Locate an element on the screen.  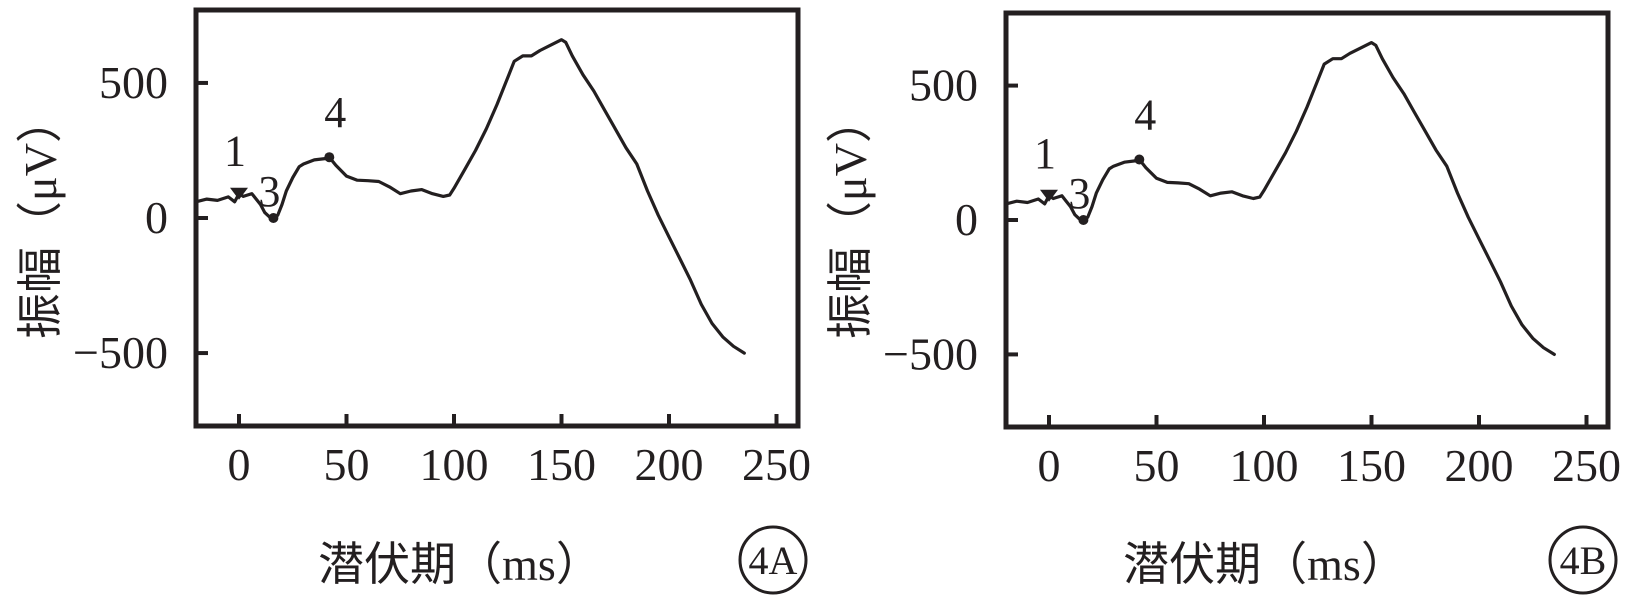
panel-badge-4a: 4A is located at coordinates (773, 560).